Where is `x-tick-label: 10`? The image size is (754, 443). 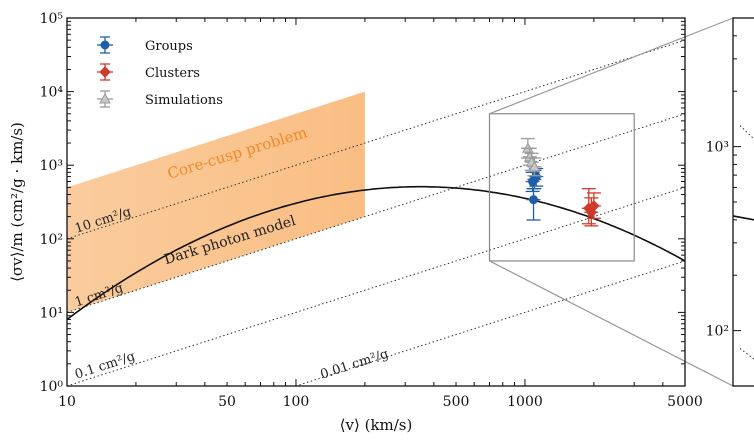 x-tick-label: 10 is located at coordinates (67, 402).